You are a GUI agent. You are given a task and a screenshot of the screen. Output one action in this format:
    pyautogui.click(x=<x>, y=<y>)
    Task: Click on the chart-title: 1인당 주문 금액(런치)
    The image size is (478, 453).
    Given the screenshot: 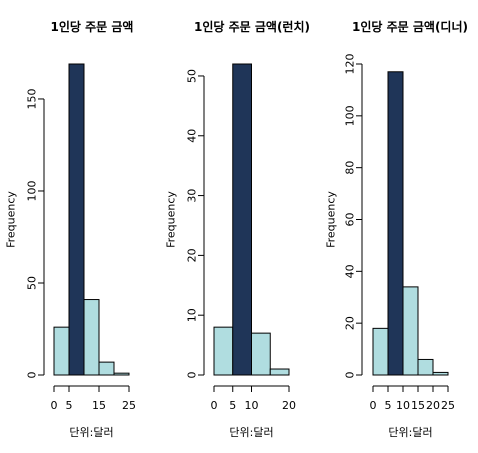 What is the action you would take?
    pyautogui.click(x=252, y=26)
    